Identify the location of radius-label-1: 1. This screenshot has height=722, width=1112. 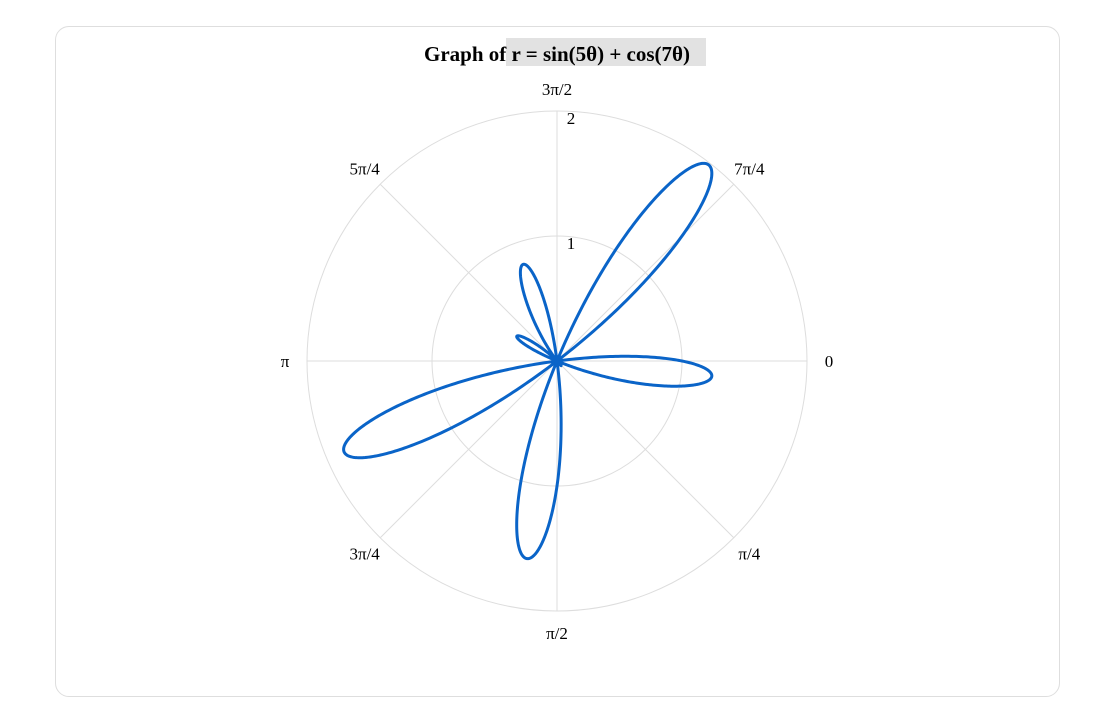
(571, 243).